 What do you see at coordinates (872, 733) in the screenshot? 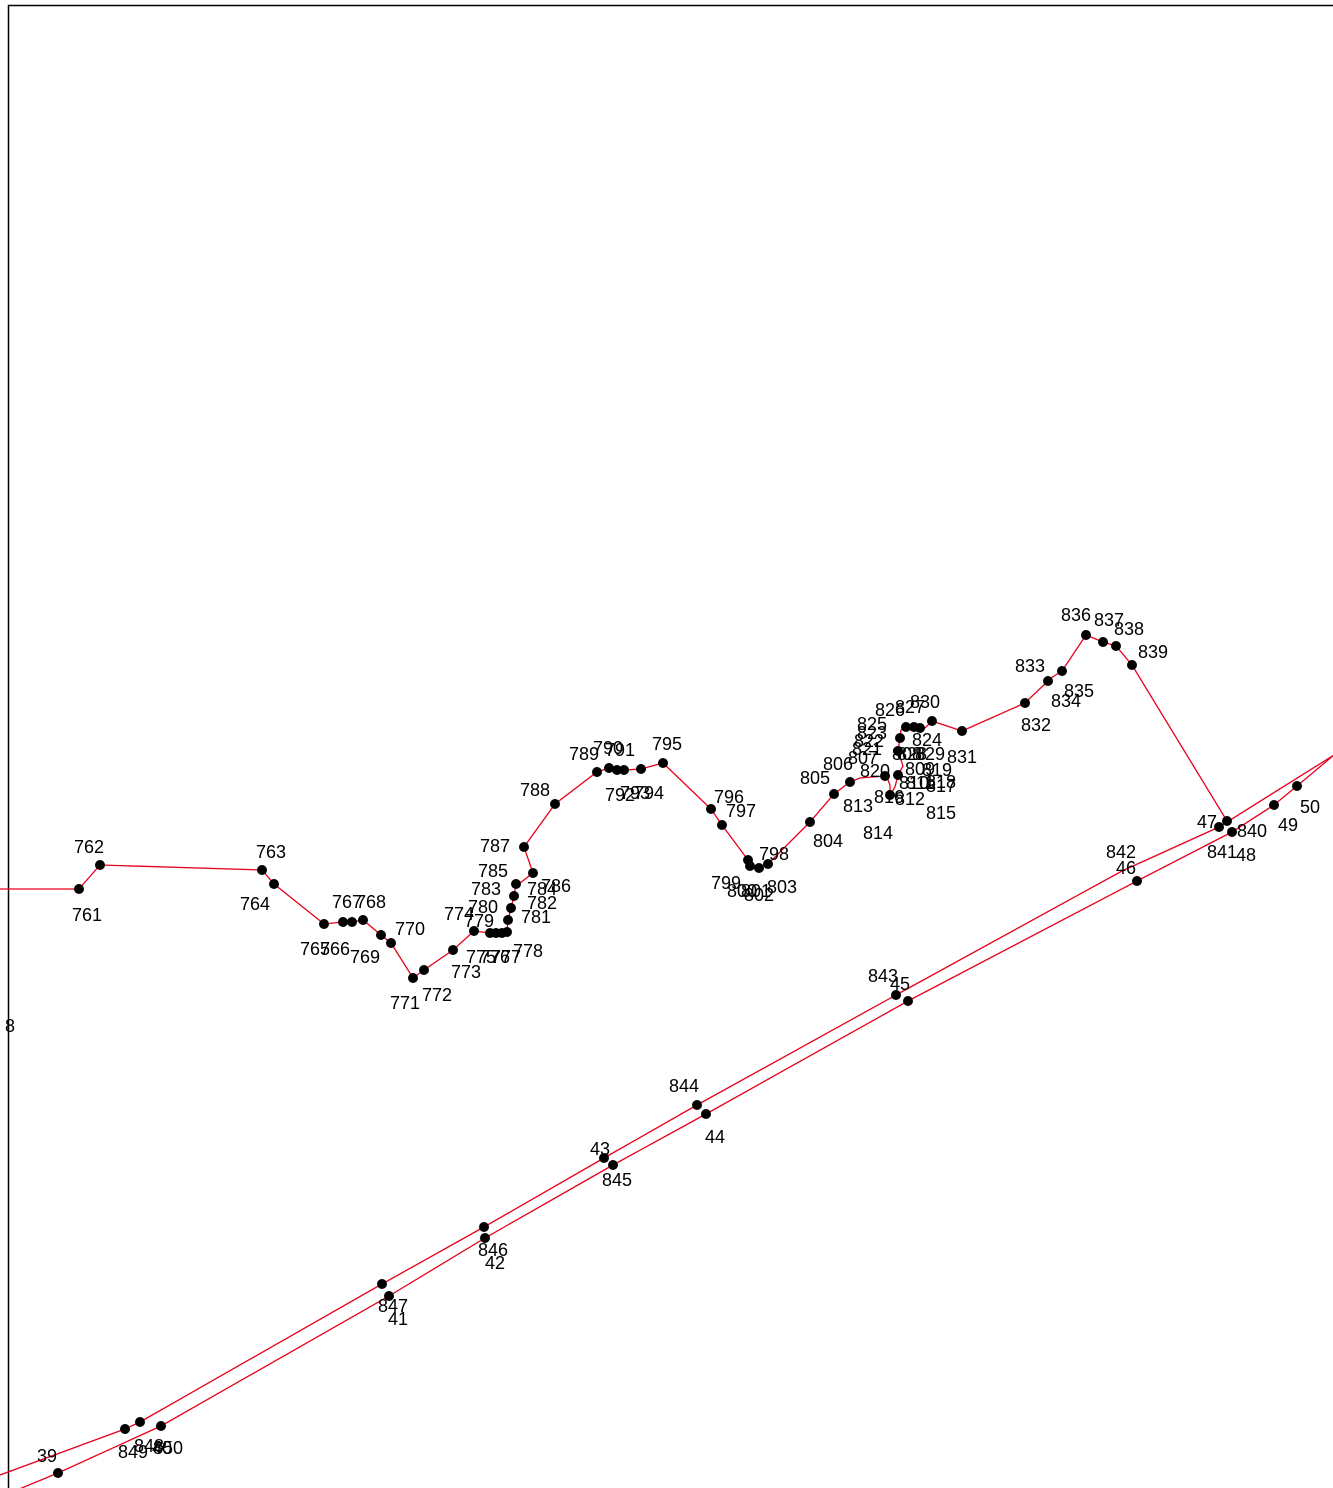
I see `label-823: 823` at bounding box center [872, 733].